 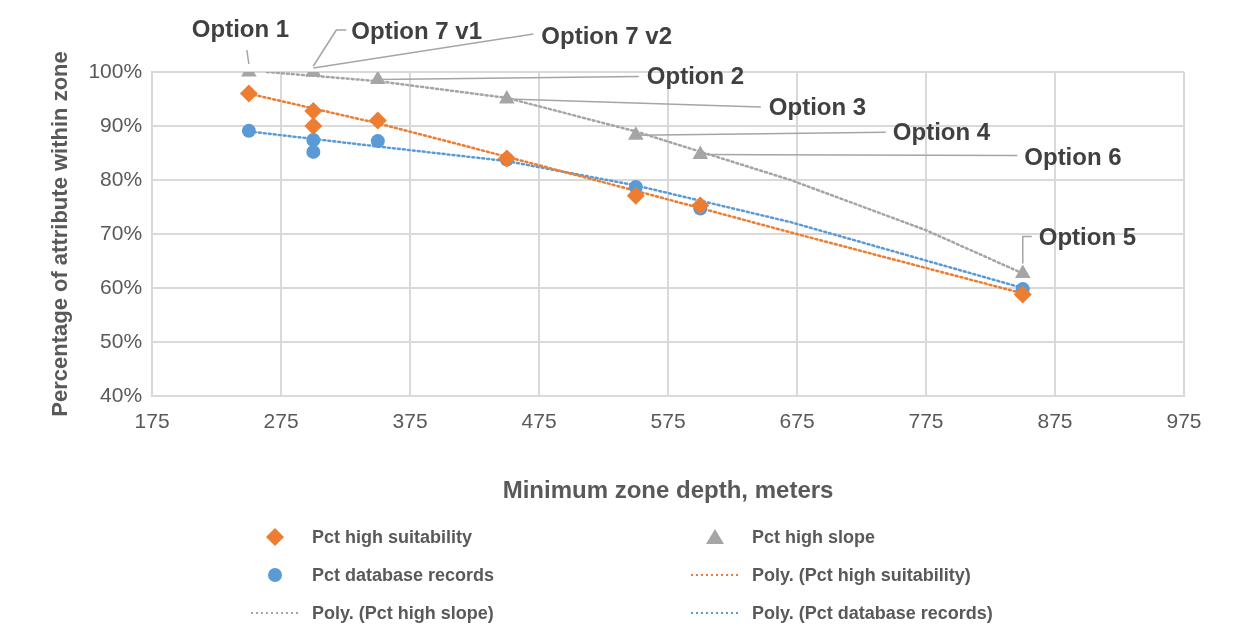 I want to click on legend-label: Poly. (Pct high slope), so click(x=403, y=613).